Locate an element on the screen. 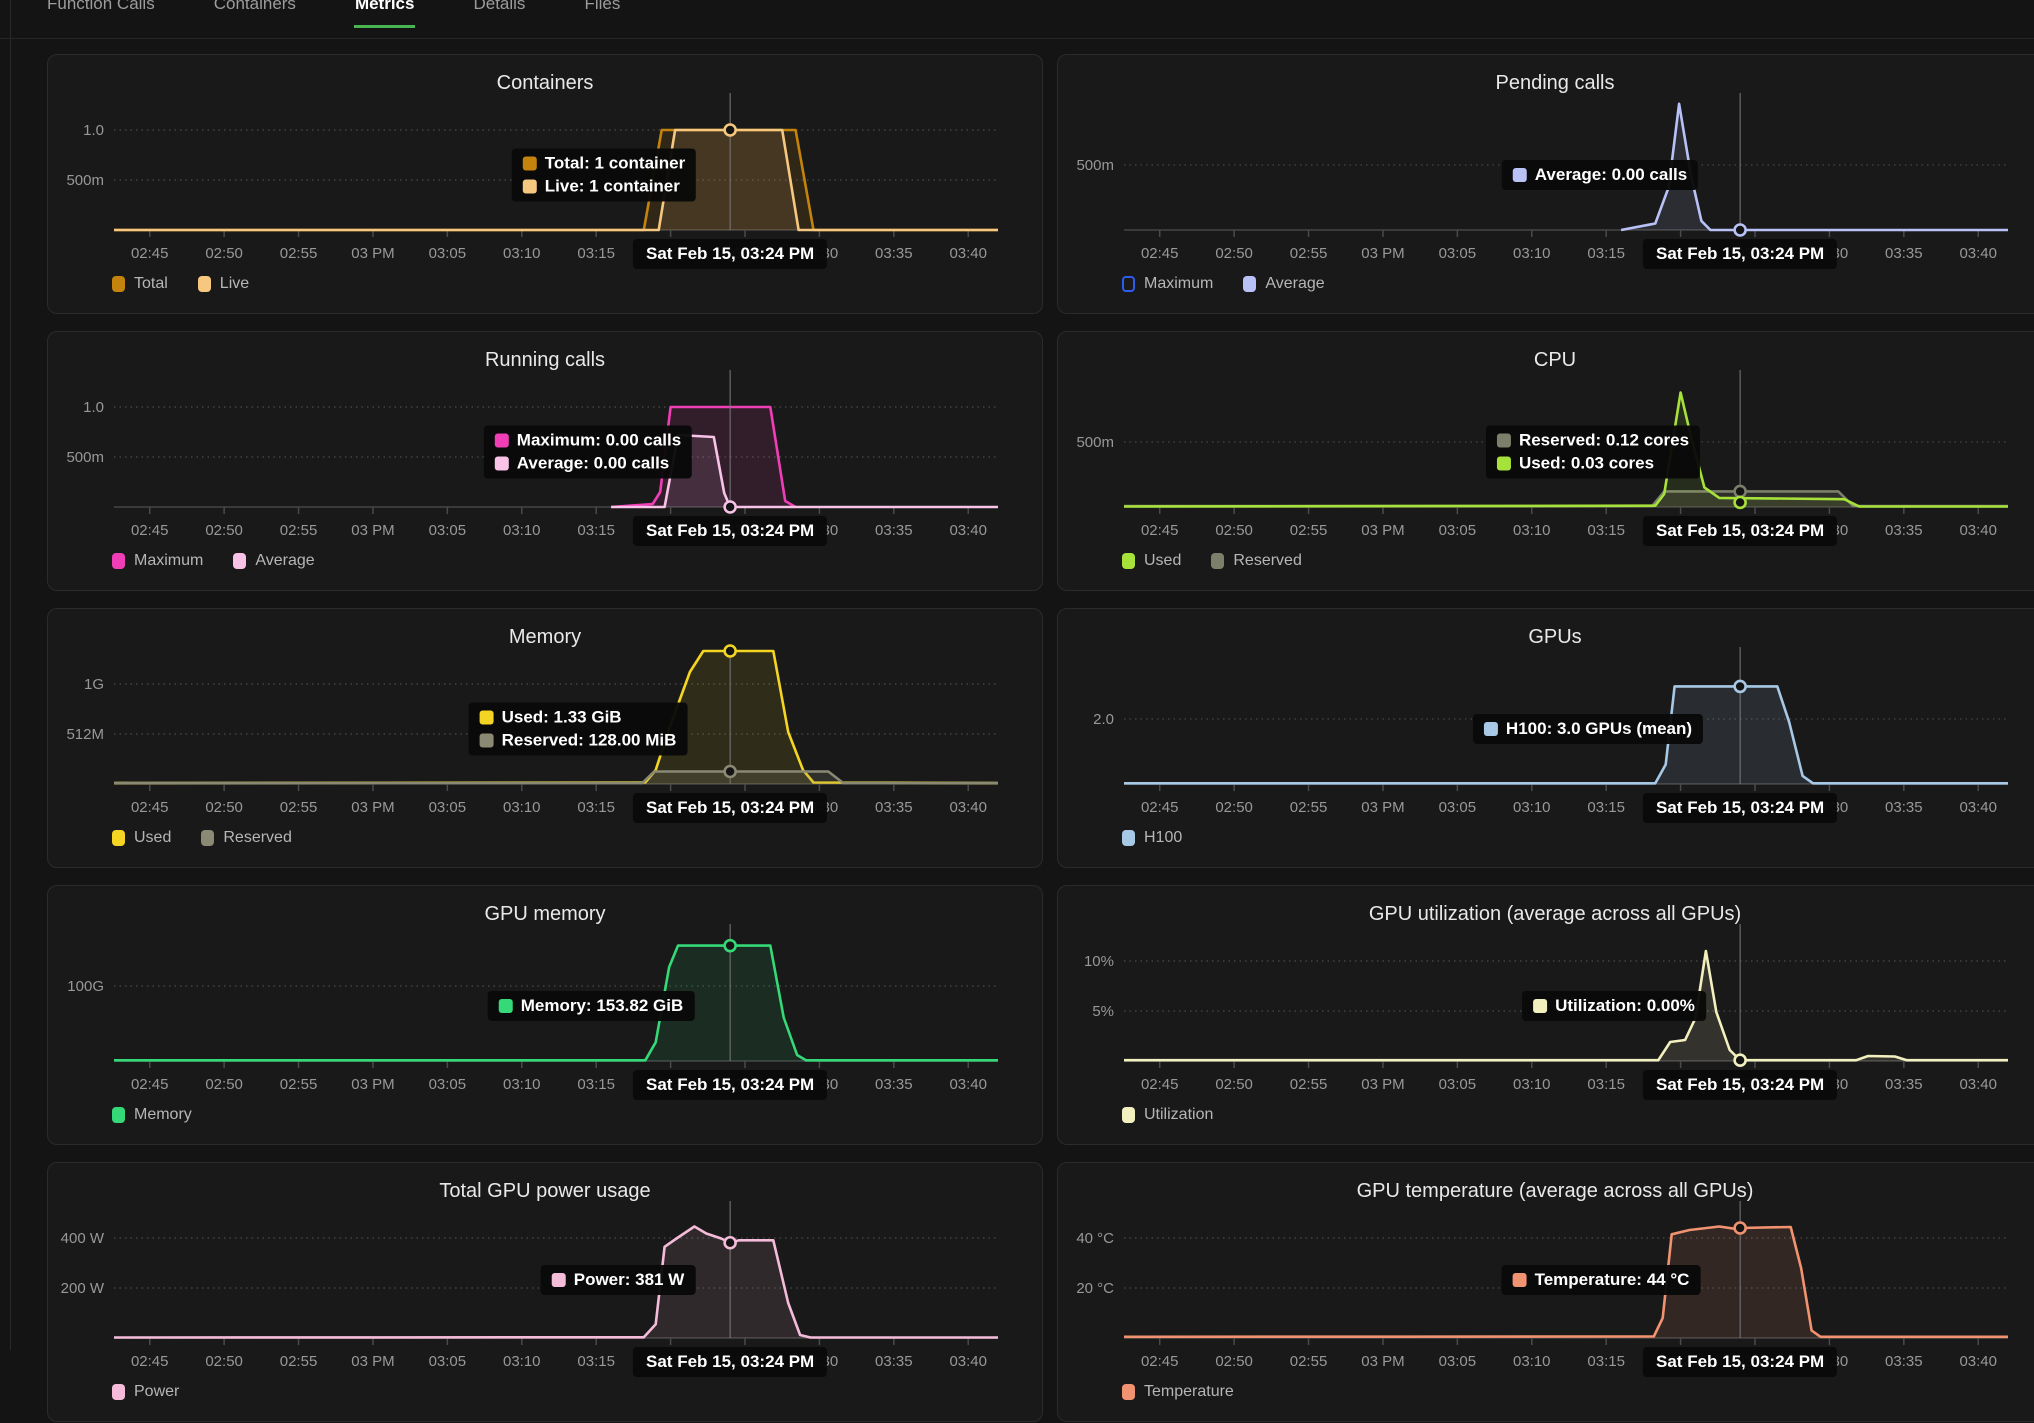  tooltip-row: Temperature: 44 °C is located at coordinates (1600, 1280).